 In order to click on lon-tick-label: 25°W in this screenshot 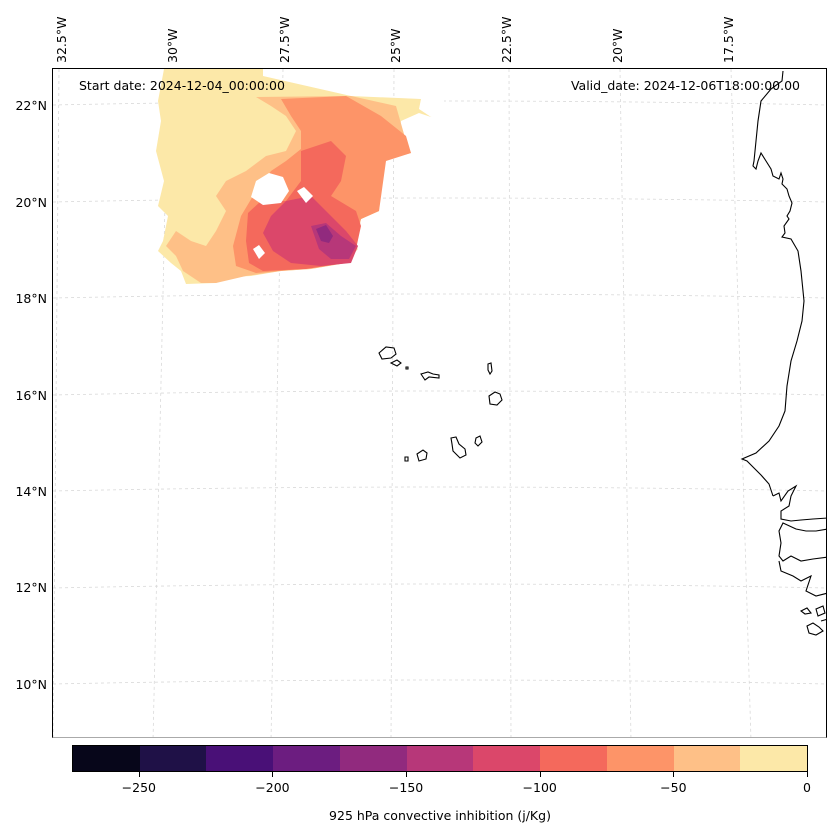, I will do `click(395, 45)`.